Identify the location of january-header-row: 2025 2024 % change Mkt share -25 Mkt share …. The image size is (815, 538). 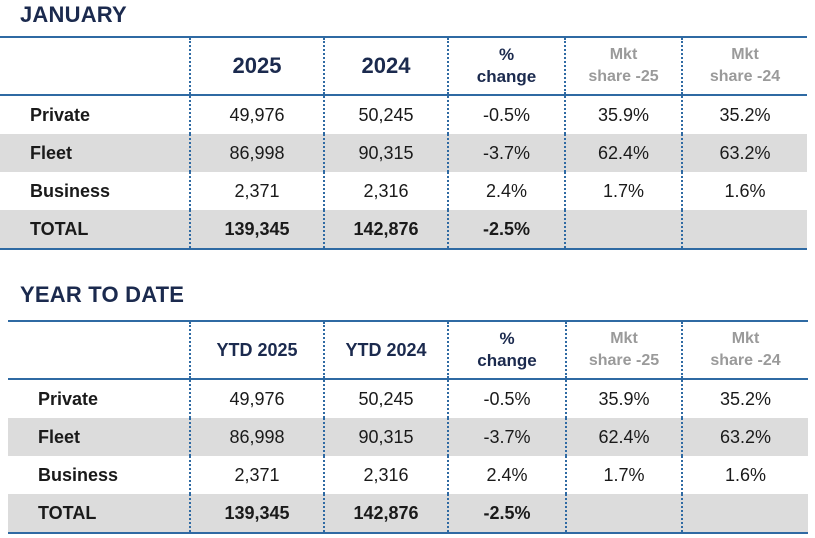
(403, 66).